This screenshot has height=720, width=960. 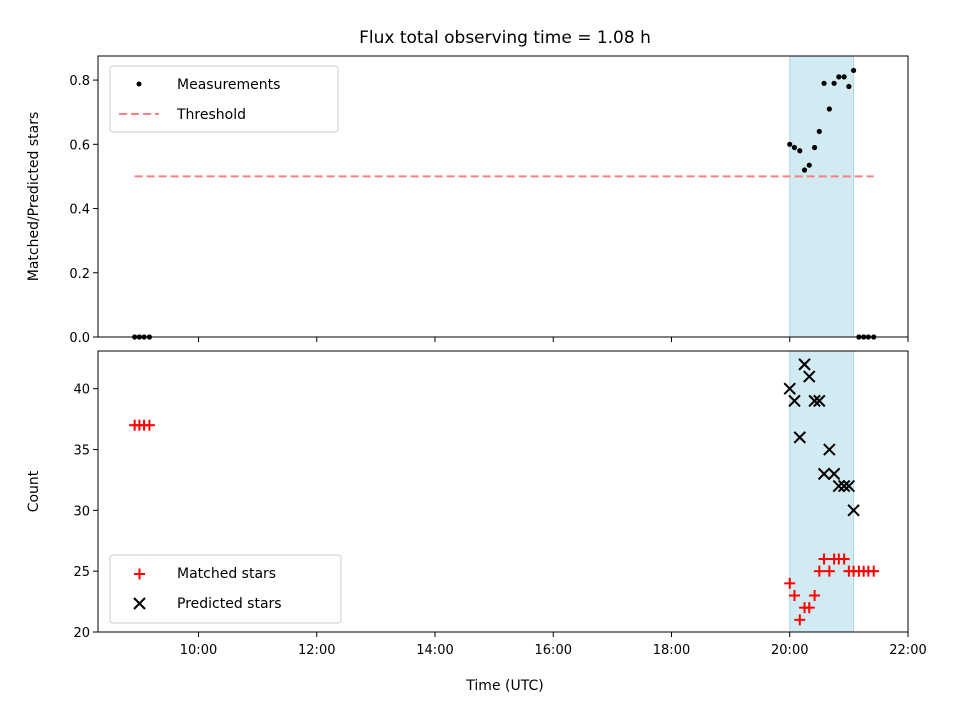 What do you see at coordinates (34, 197) in the screenshot?
I see `top-y-axis-label: Matched/Predicted stars` at bounding box center [34, 197].